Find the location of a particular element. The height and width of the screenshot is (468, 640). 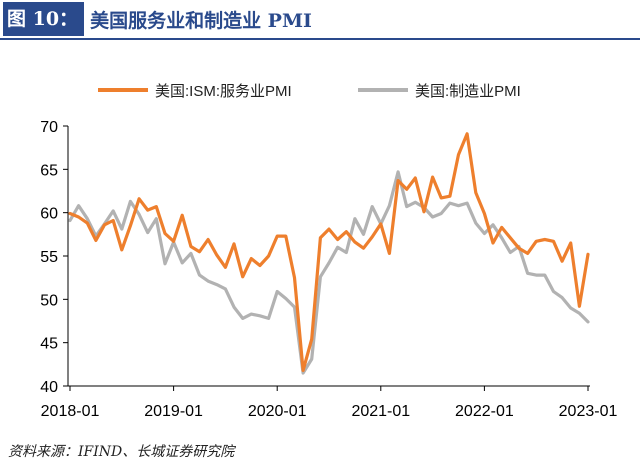

figure-header: 图 10： 美国服务业和制造业 PMI is located at coordinates (320, 19).